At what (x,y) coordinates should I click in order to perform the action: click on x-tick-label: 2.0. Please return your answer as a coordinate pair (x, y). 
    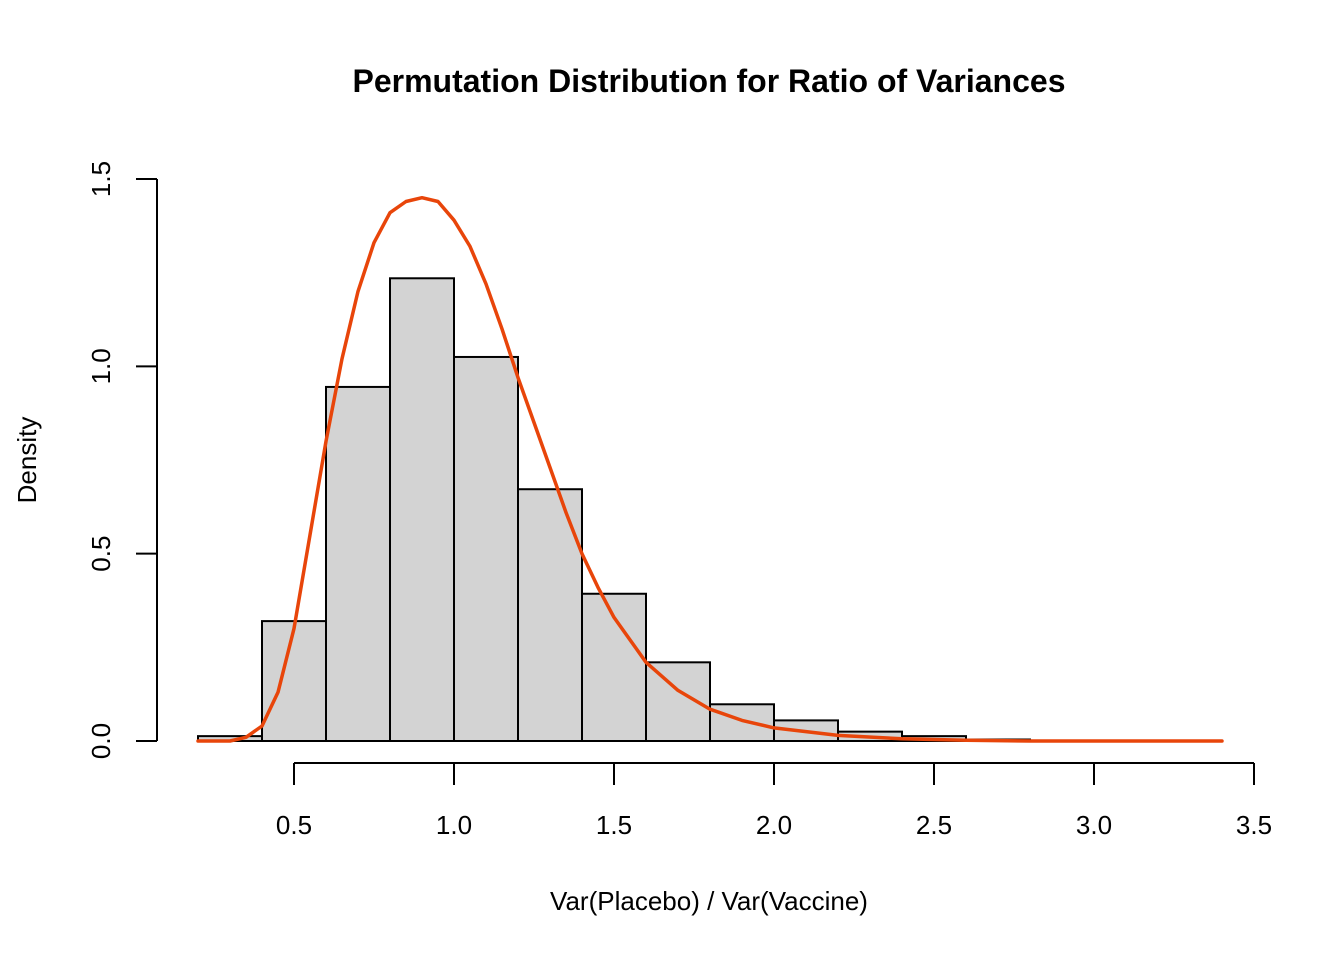
    Looking at the image, I should click on (774, 825).